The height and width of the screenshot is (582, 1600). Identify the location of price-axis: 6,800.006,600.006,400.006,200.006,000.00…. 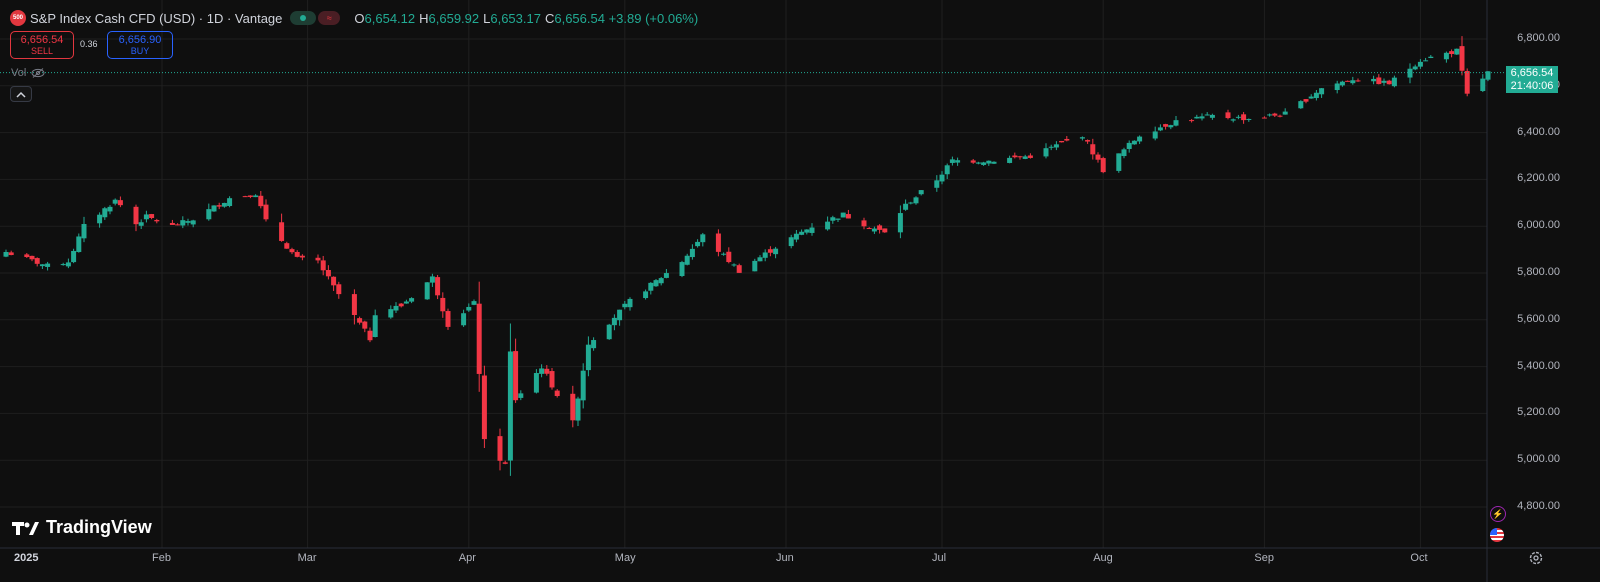
(1543, 274).